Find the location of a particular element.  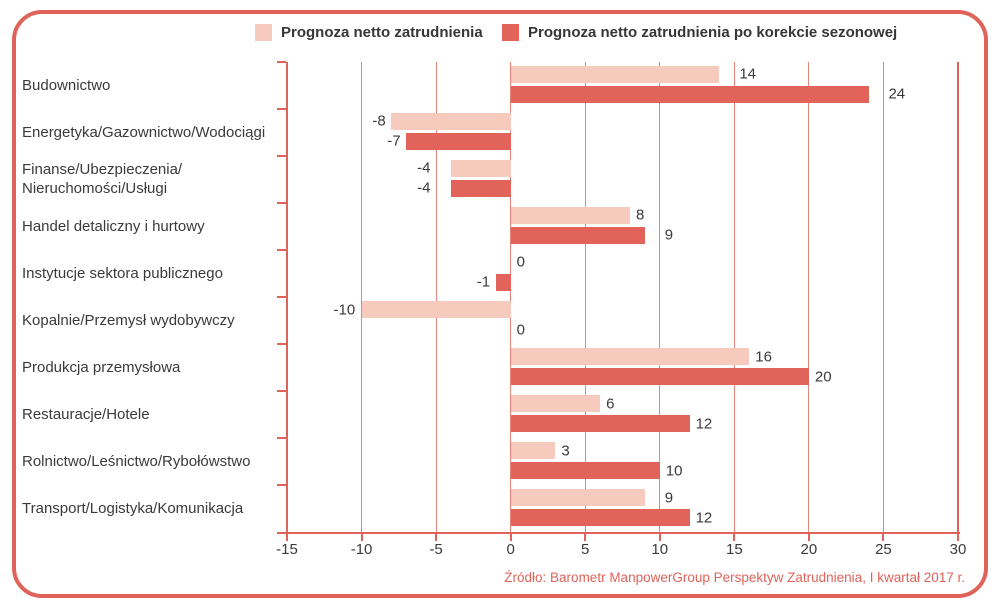

bar-value-label: 16 is located at coordinates (763, 357).